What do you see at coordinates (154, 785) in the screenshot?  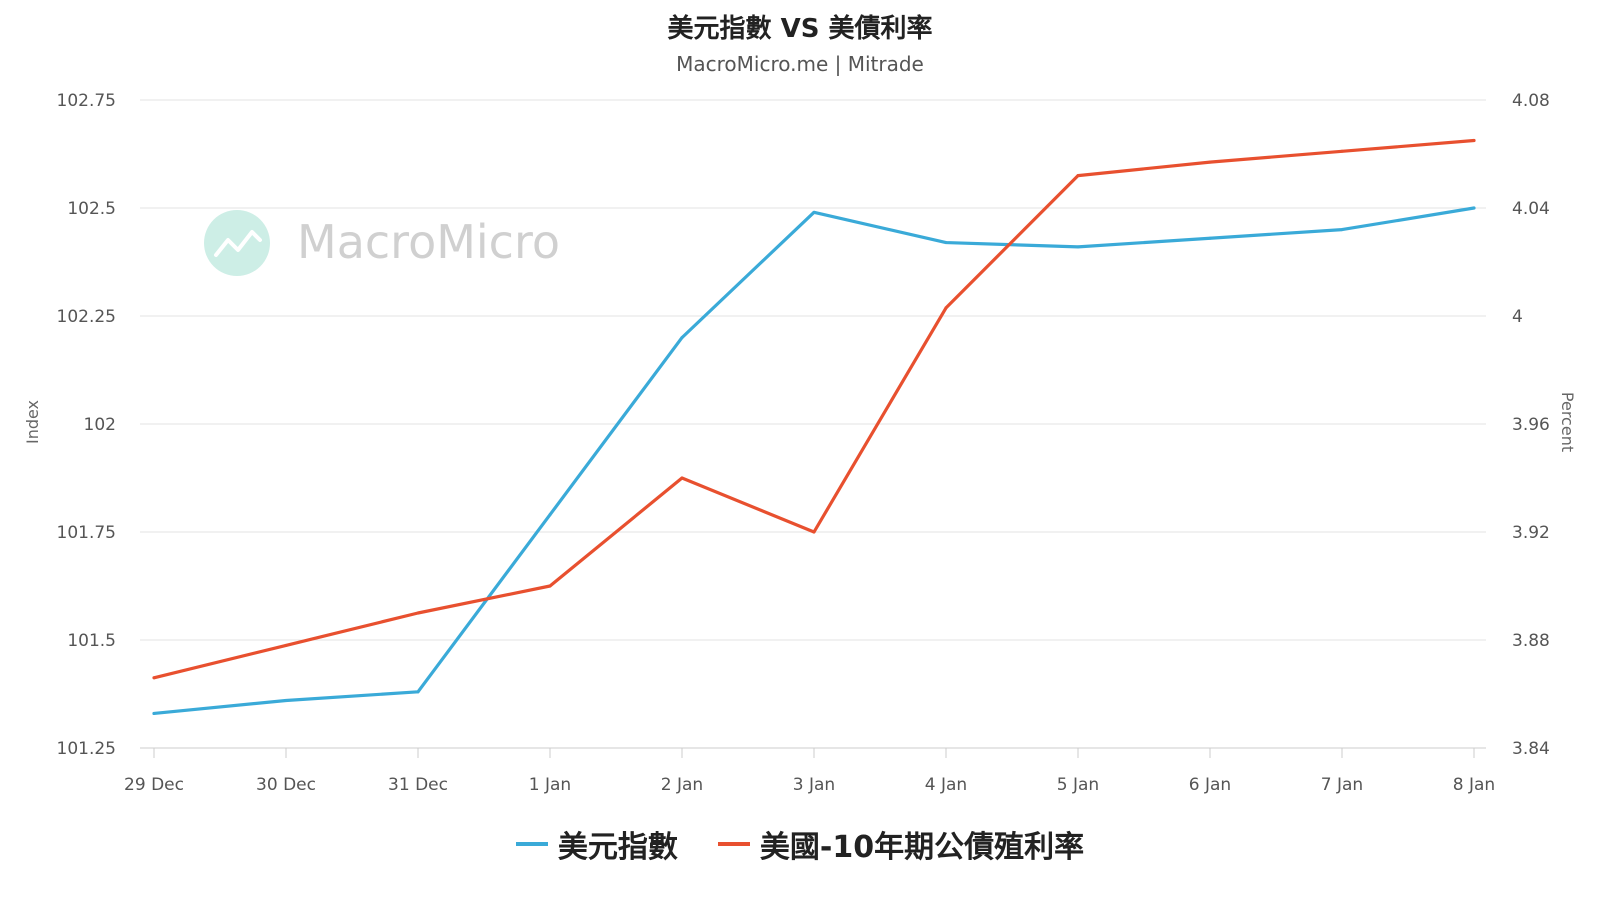 I see `x-tick-label: 29 Dec` at bounding box center [154, 785].